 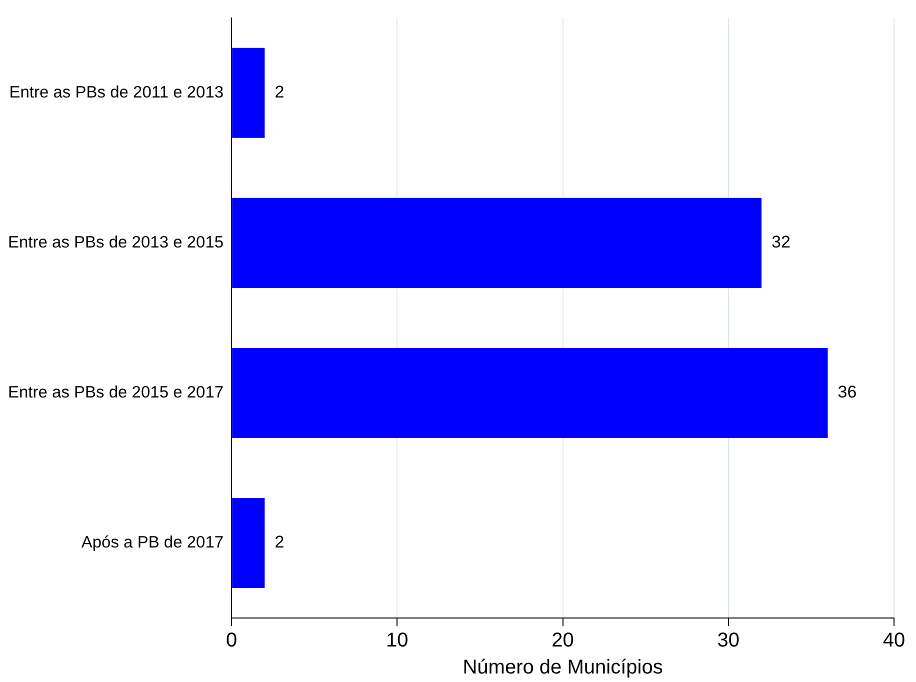 I want to click on data-label: 32, so click(x=781, y=242).